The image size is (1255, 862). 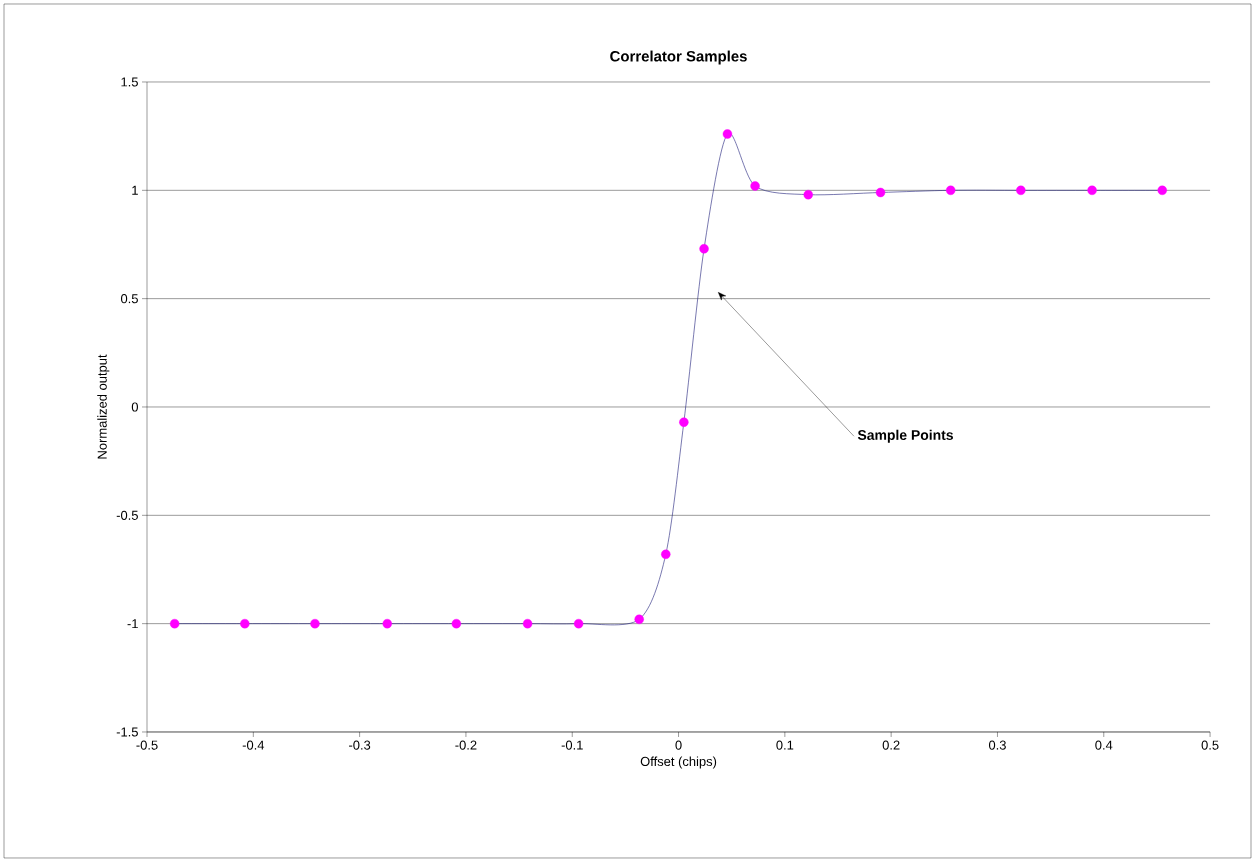 What do you see at coordinates (127, 732) in the screenshot?
I see `y-tick-label: -1.5` at bounding box center [127, 732].